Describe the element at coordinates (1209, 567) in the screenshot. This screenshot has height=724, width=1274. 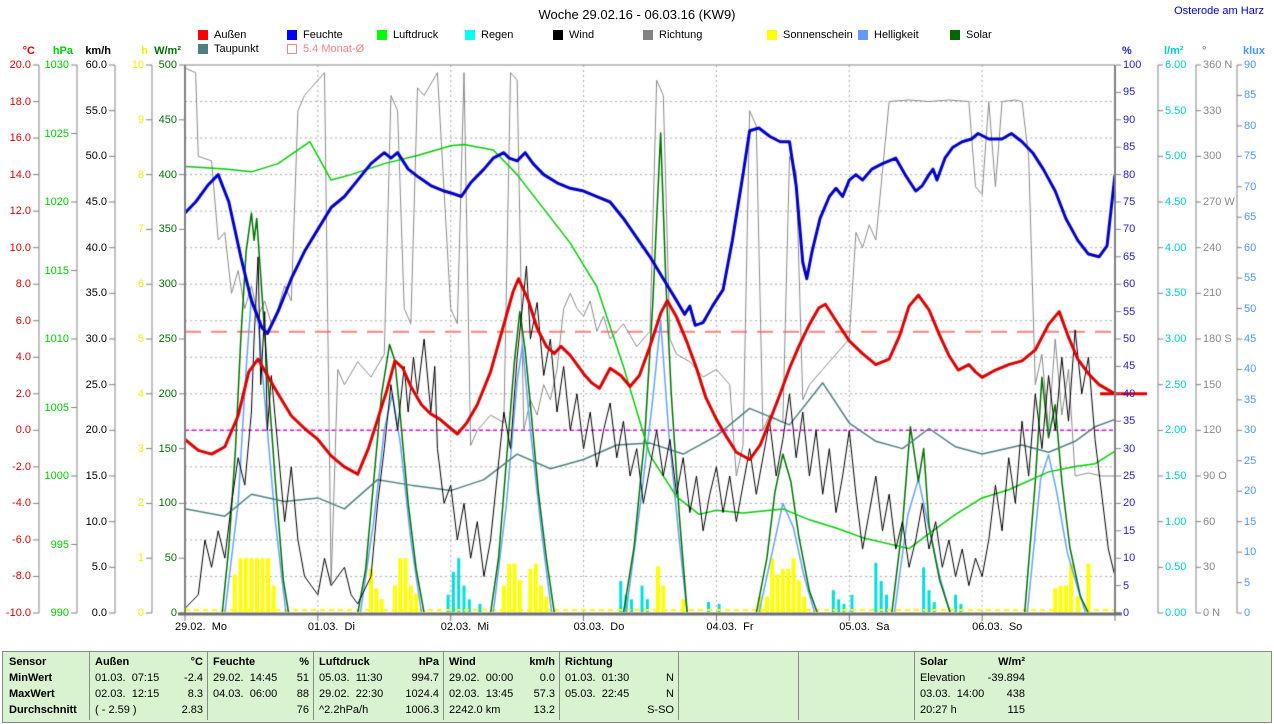
I see `axis-tick-label-direction: 30` at that location.